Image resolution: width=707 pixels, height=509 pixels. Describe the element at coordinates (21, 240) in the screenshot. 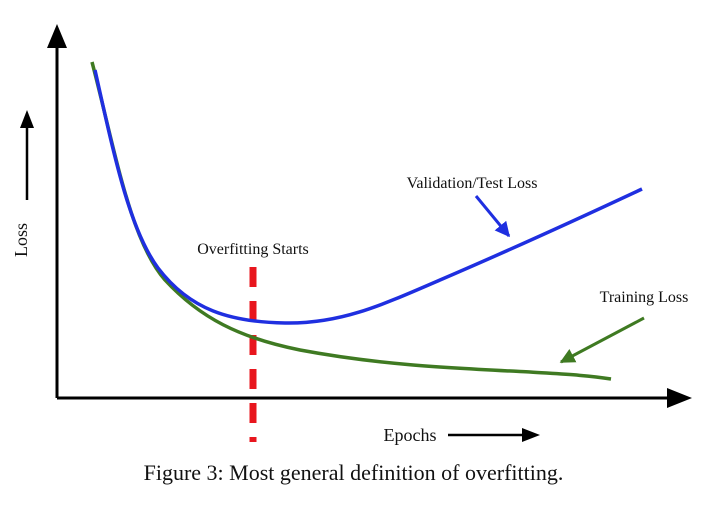

I see `y-axis-label: Loss` at that location.